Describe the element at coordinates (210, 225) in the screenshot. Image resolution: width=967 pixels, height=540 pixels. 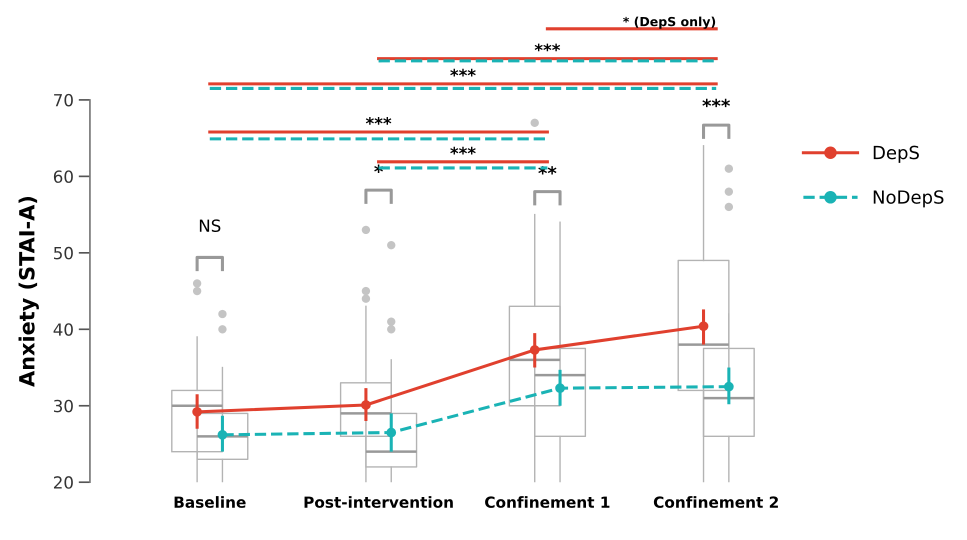
I see `annotation: NS` at that location.